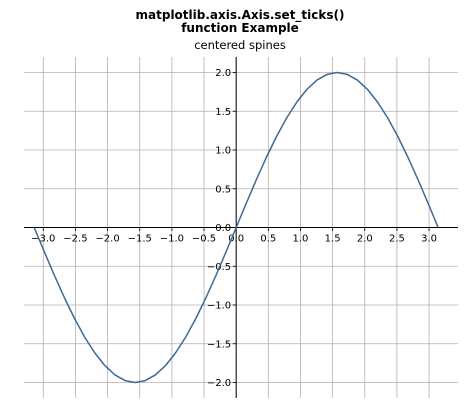  Describe the element at coordinates (333, 239) in the screenshot. I see `x-tick-label: 1.5` at that location.